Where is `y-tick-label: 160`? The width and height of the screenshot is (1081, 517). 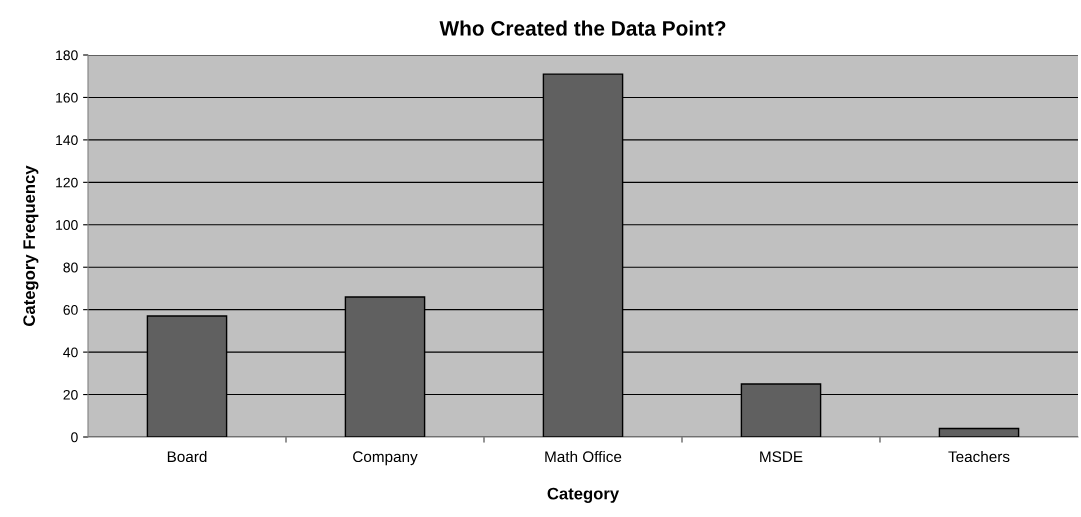
y-tick-label: 160 is located at coordinates (67, 97).